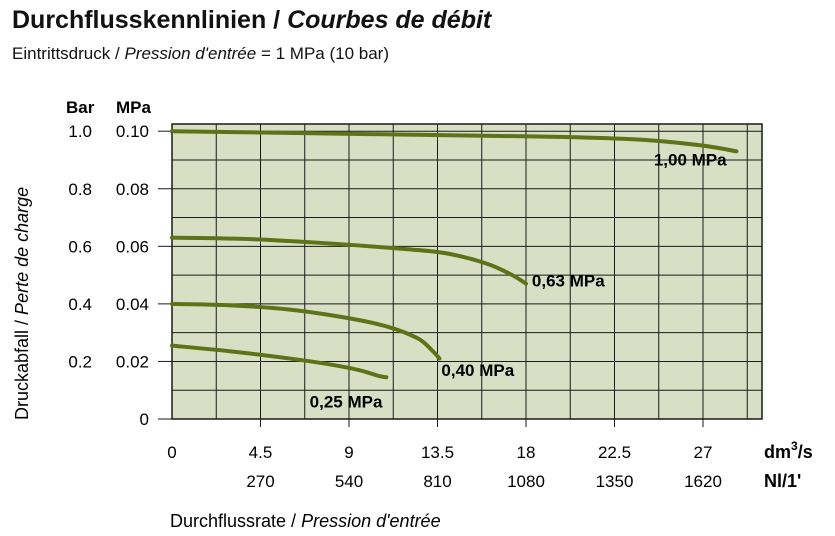 This screenshot has height=536, width=835. What do you see at coordinates (132, 246) in the screenshot?
I see `y-tick-mpa-3: 0.06` at bounding box center [132, 246].